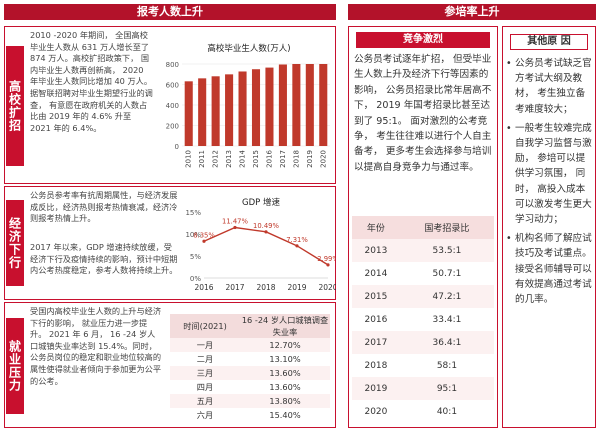  Describe the element at coordinates (15, 366) in the screenshot. I see `side-label-employment: 就业压力` at that location.